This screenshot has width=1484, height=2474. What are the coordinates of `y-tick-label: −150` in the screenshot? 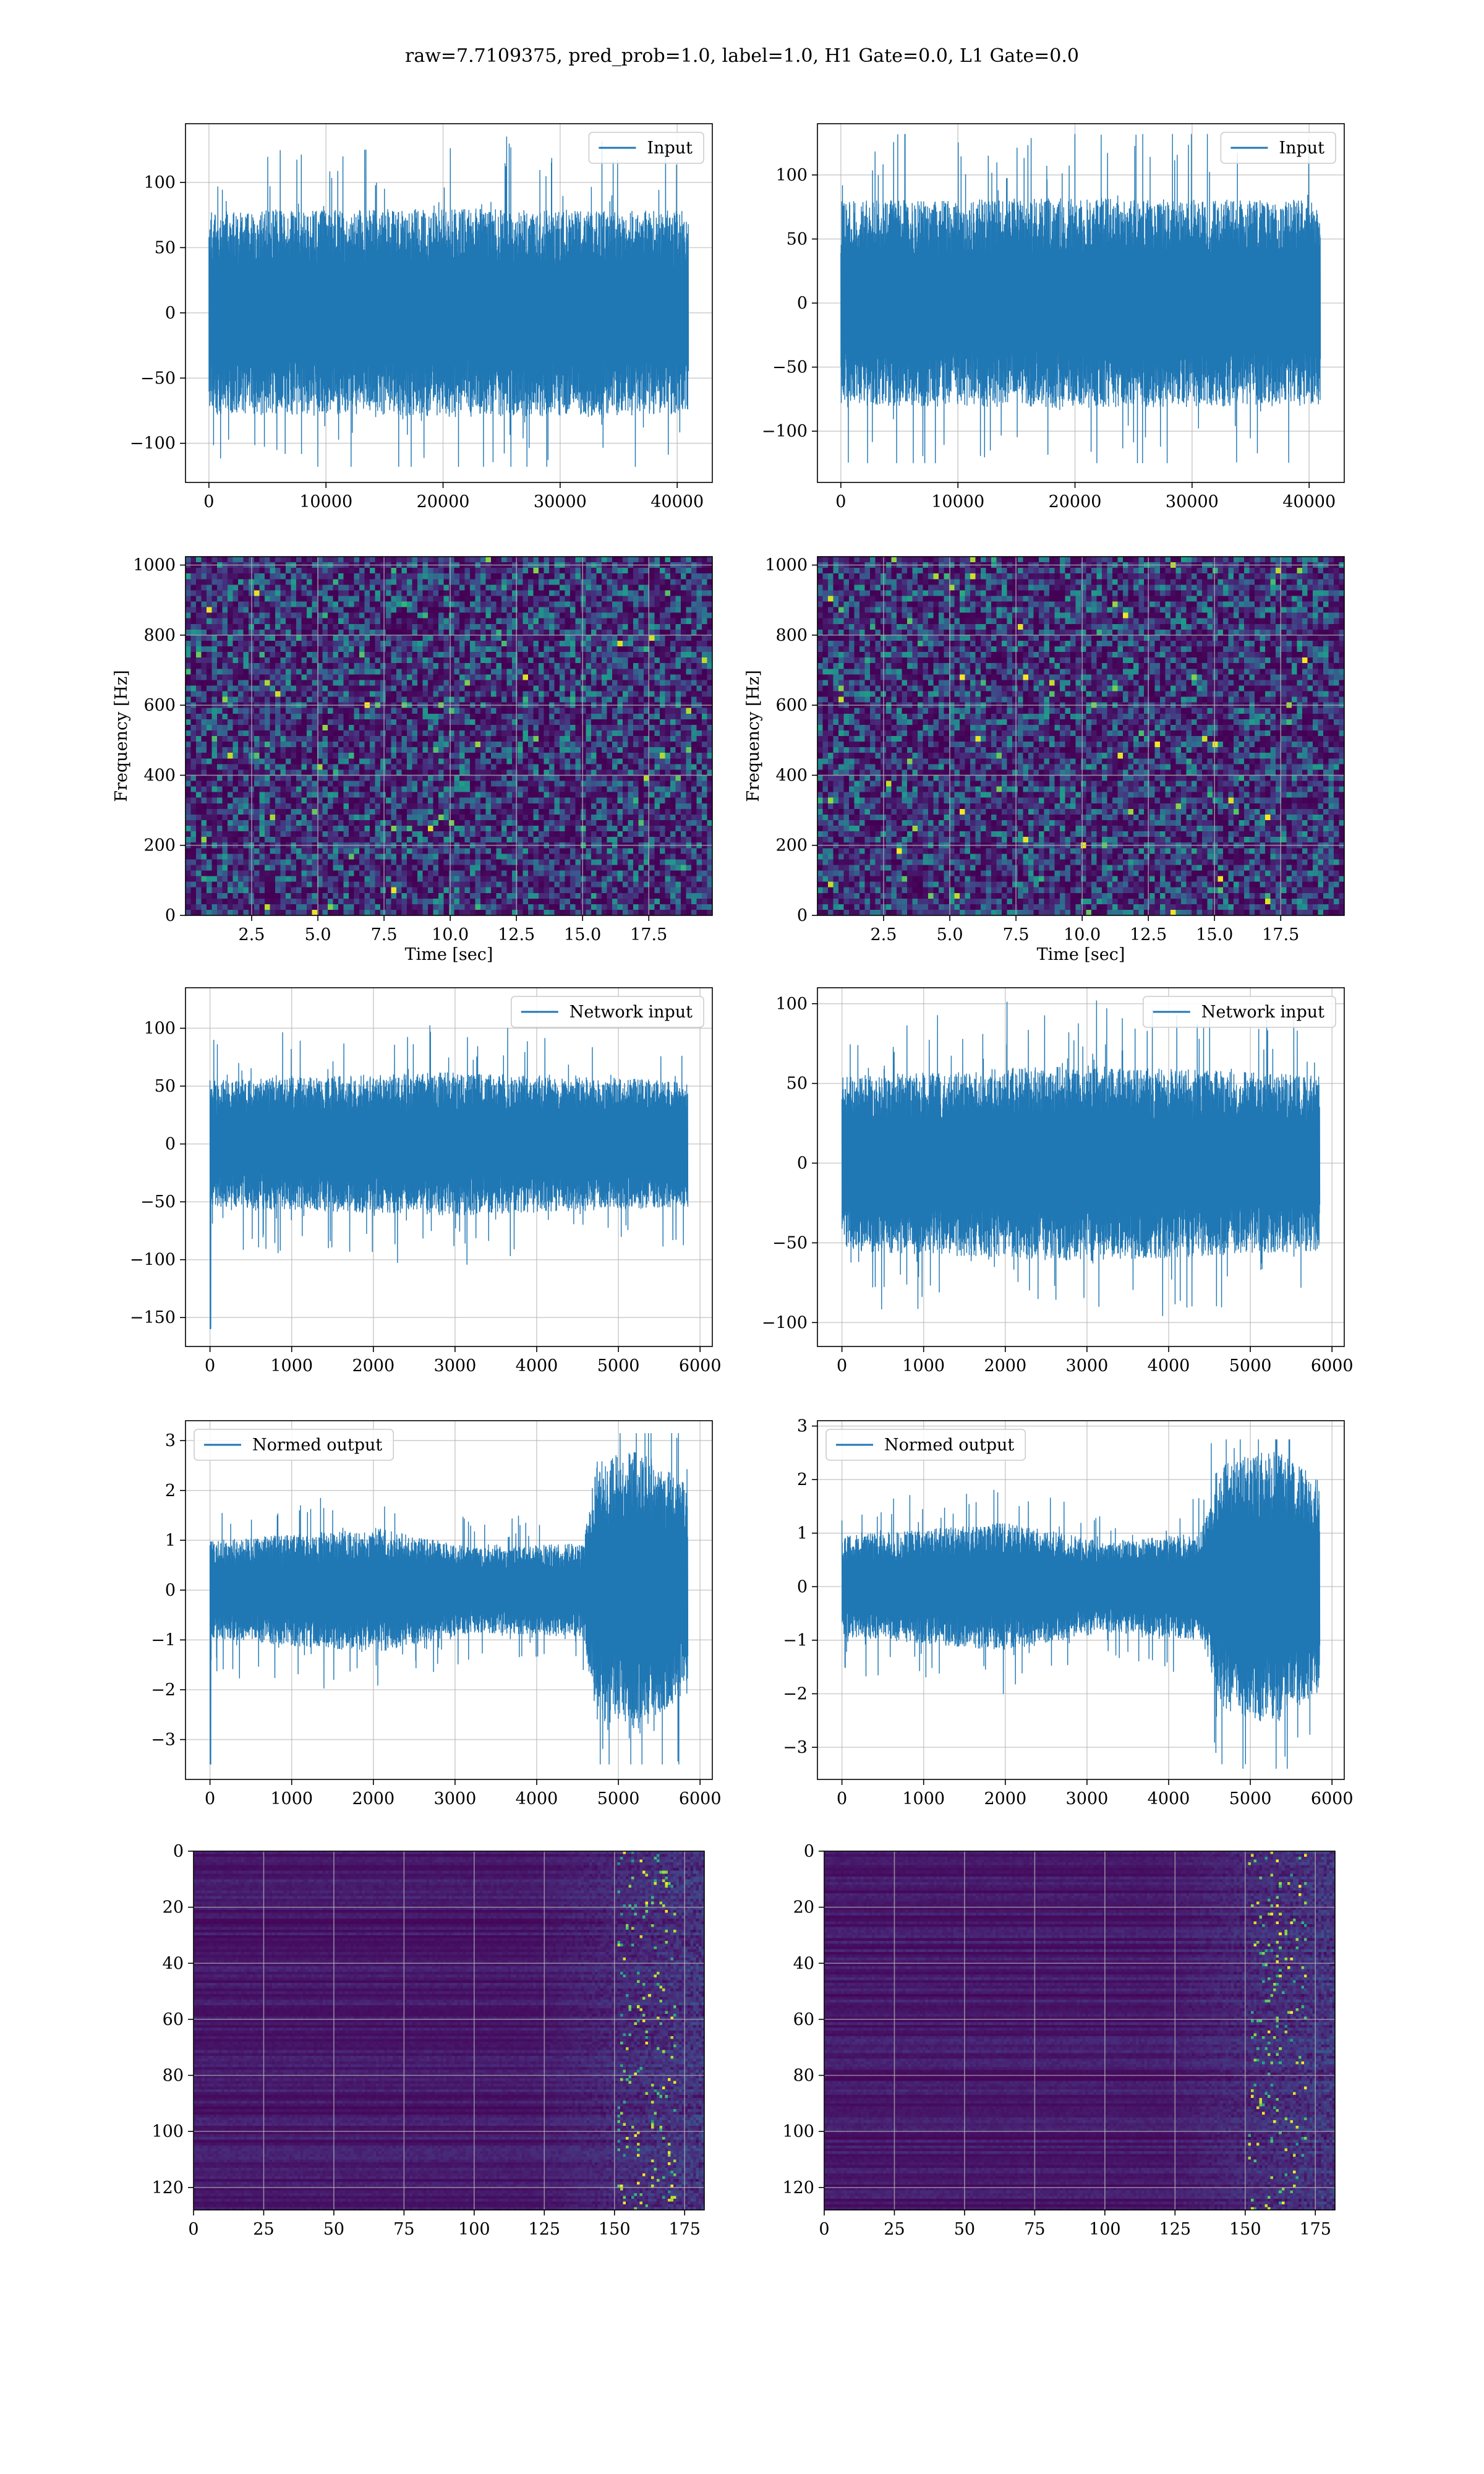 It's located at (153, 1317).